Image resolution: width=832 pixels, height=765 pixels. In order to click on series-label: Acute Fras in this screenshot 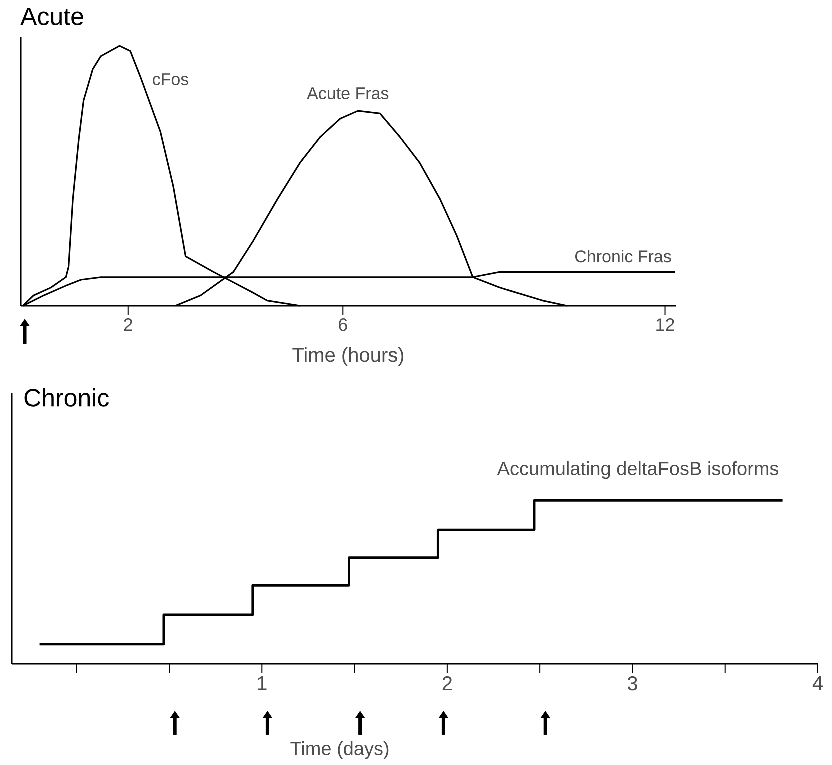, I will do `click(348, 94)`.